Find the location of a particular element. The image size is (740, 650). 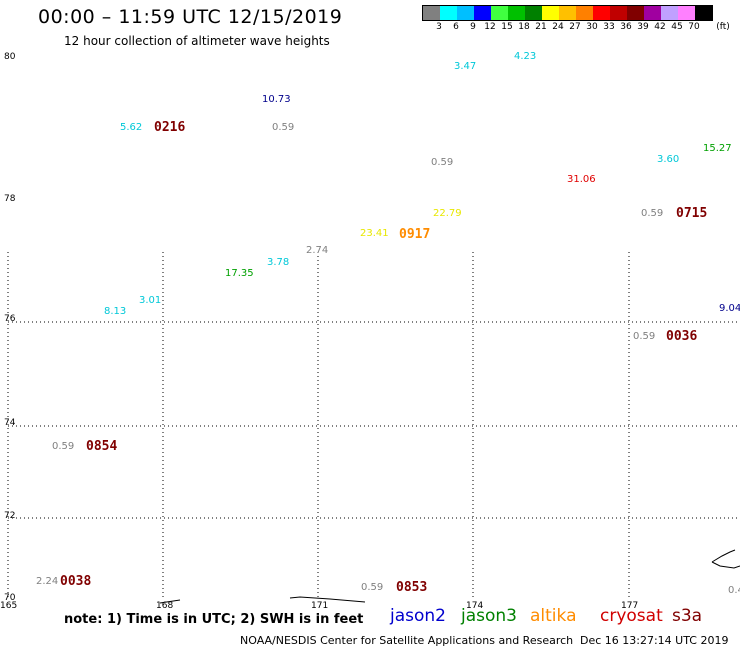

lon-label-174: 174 is located at coordinates (475, 606).